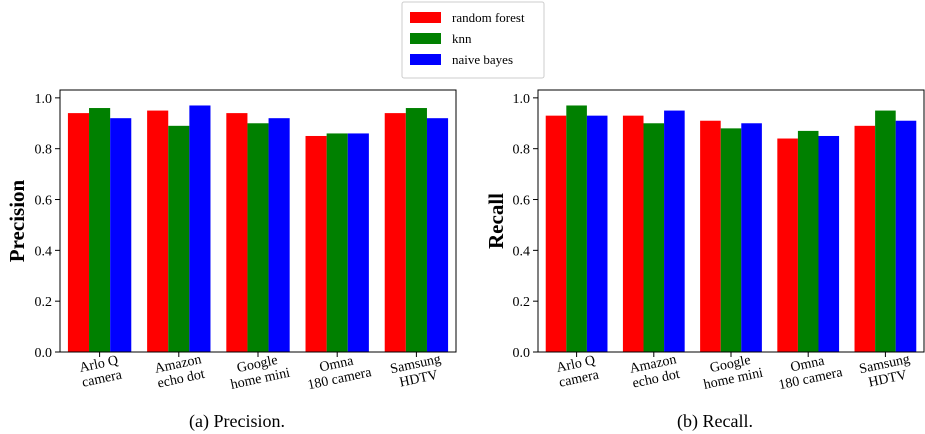 This screenshot has width=925, height=434. I want to click on legend-label: knn, so click(462, 38).